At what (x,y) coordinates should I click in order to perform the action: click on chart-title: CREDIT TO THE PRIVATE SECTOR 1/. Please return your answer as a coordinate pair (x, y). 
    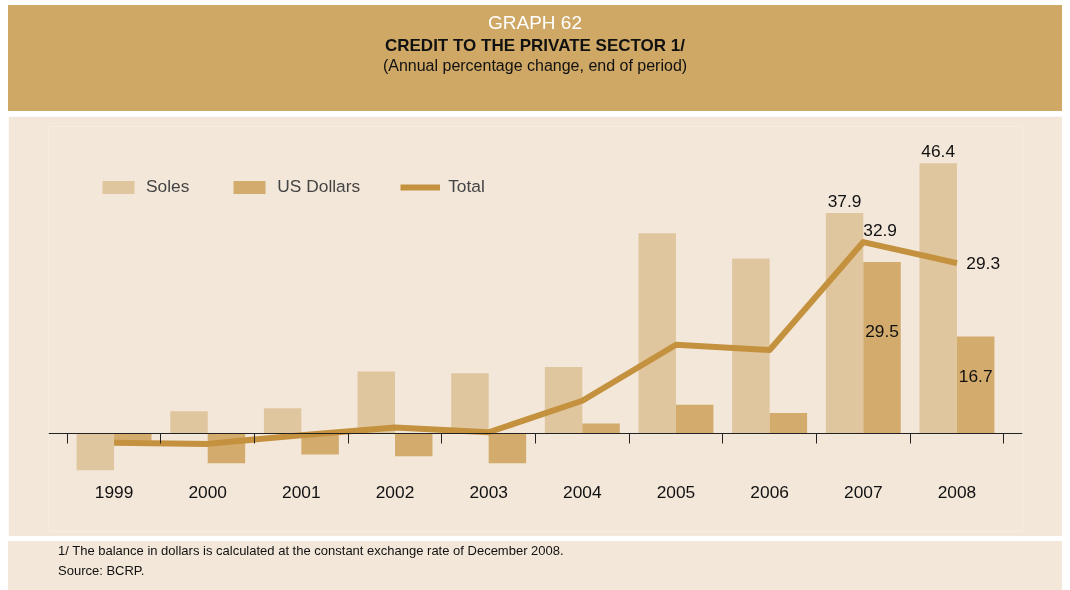
    Looking at the image, I should click on (535, 45).